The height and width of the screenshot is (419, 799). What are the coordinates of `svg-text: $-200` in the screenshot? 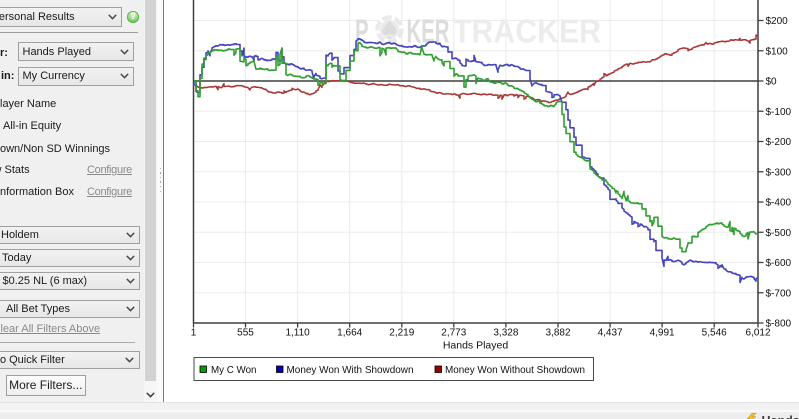 It's located at (779, 142).